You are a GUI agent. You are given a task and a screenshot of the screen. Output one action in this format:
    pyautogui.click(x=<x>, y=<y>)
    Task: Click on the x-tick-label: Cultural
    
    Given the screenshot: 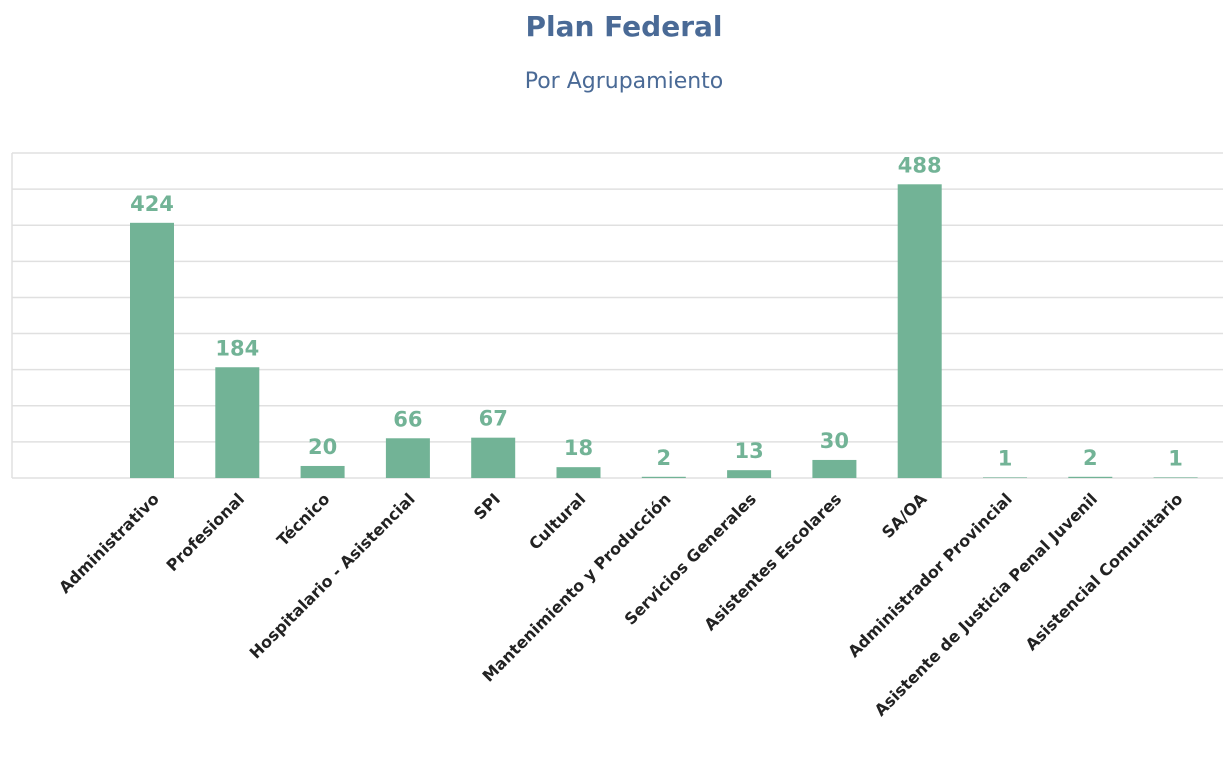 What is the action you would take?
    pyautogui.click(x=557, y=521)
    